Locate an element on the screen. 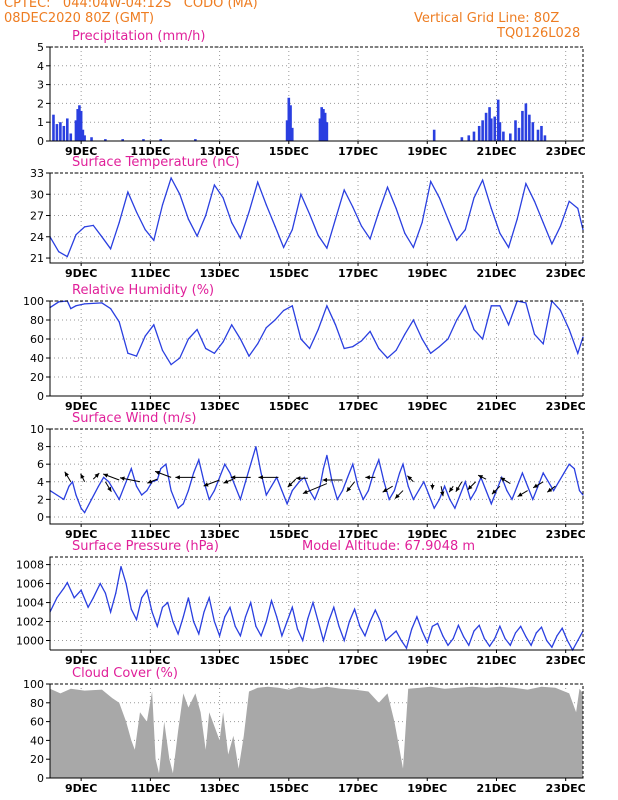 The image size is (618, 800). cloud-ytick-label: 40 is located at coordinates (37, 740).